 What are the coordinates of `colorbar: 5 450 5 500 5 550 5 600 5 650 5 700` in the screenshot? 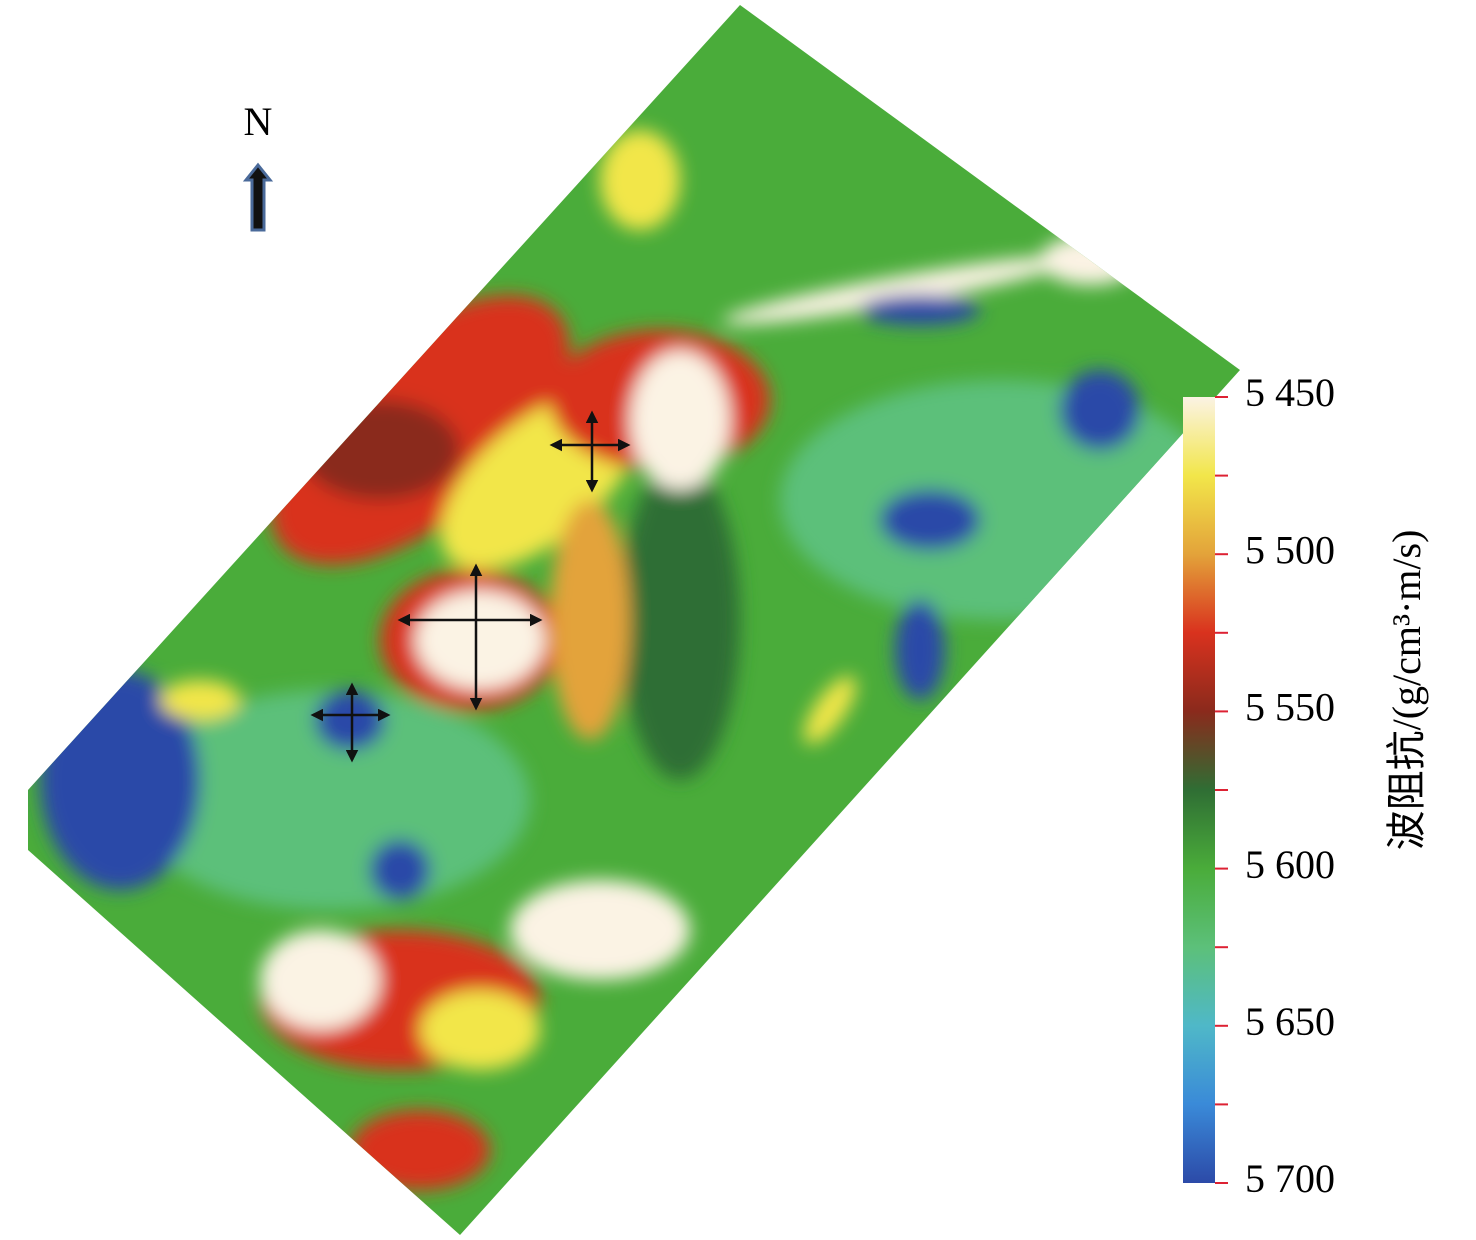 It's located at (1259, 785).